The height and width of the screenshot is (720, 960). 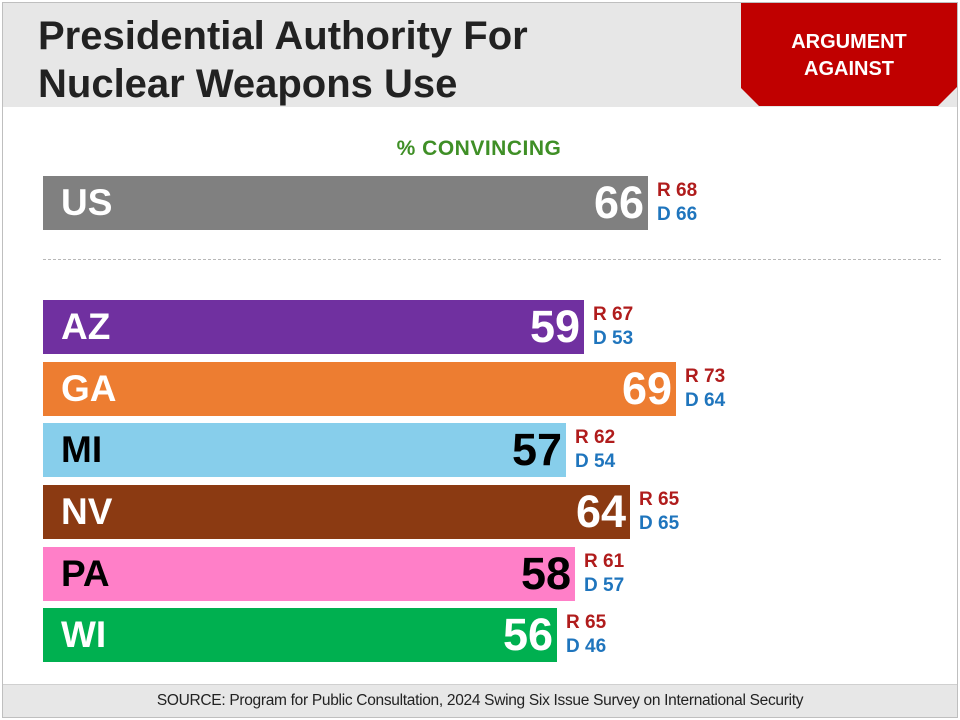 What do you see at coordinates (849, 54) in the screenshot?
I see `argument-badge: ARGUMENT AGAINST` at bounding box center [849, 54].